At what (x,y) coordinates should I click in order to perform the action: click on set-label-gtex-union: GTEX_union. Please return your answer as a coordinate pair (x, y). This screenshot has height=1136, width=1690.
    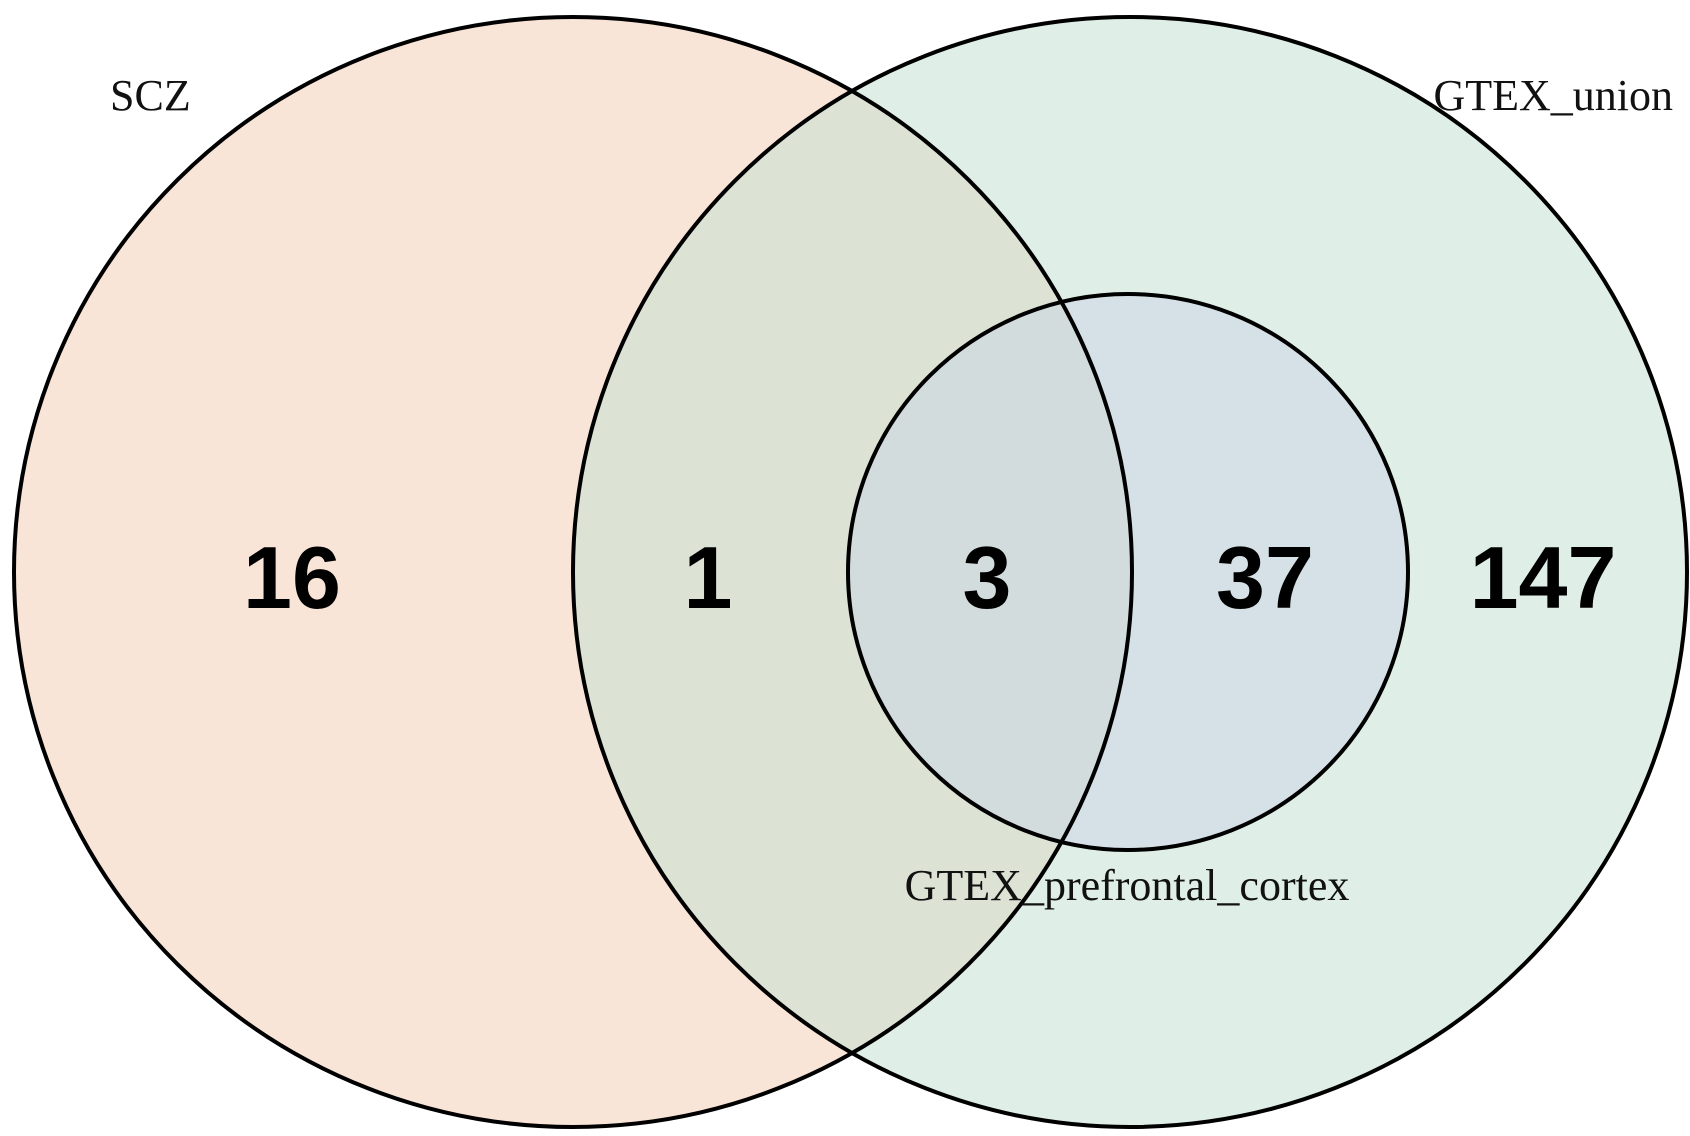
    Looking at the image, I should click on (1553, 95).